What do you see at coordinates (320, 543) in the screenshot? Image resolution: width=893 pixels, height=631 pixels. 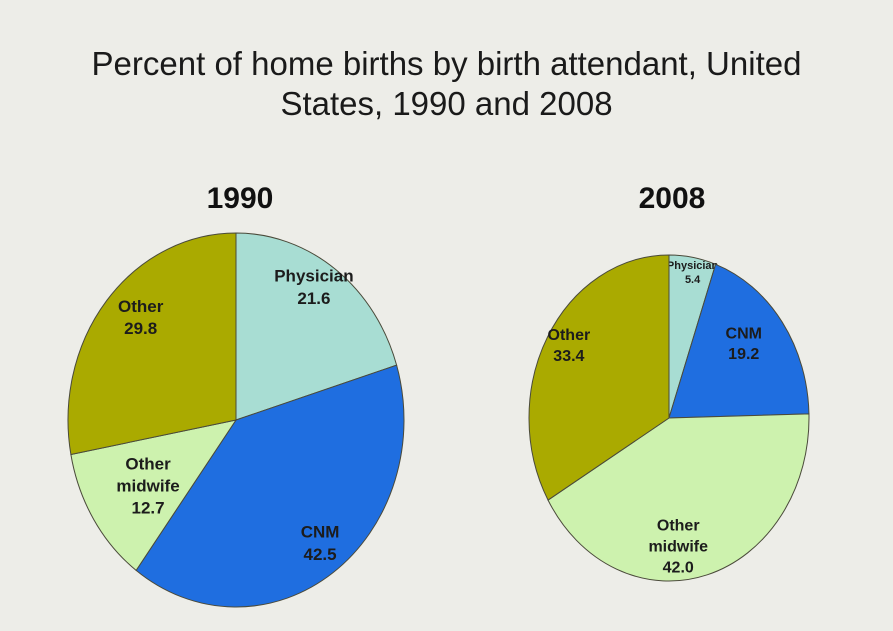 I see `slice-label-1990-cnm: CNM 42.5` at bounding box center [320, 543].